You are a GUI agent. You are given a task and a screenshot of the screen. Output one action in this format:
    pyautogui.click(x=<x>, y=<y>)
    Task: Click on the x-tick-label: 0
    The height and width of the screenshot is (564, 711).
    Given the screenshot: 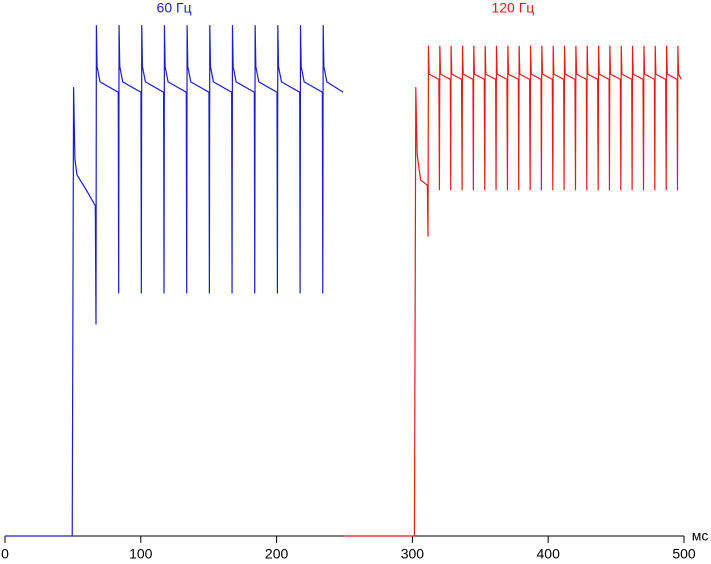 What is the action you would take?
    pyautogui.click(x=5, y=554)
    